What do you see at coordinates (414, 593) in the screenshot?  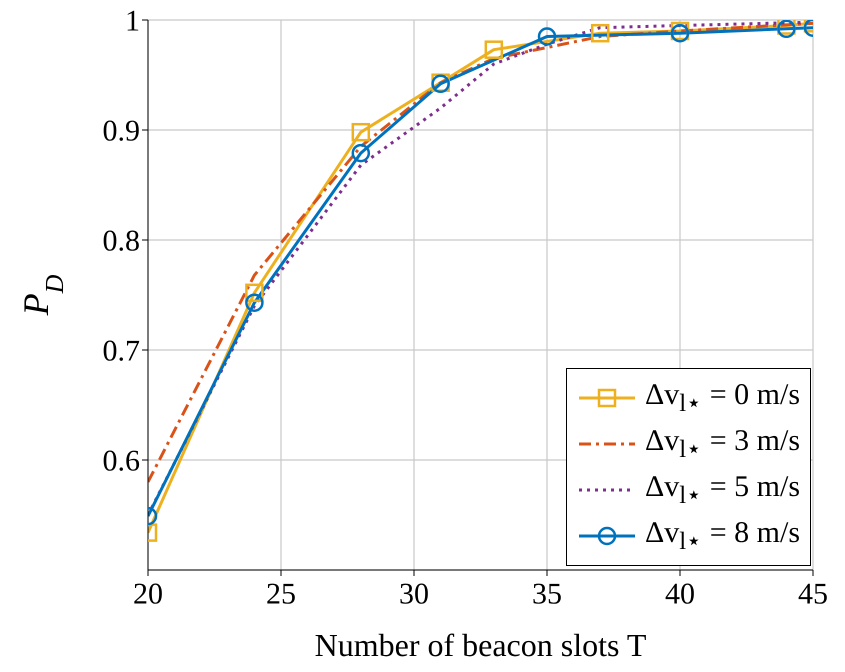 I see `x-tick-label: 30` at bounding box center [414, 593].